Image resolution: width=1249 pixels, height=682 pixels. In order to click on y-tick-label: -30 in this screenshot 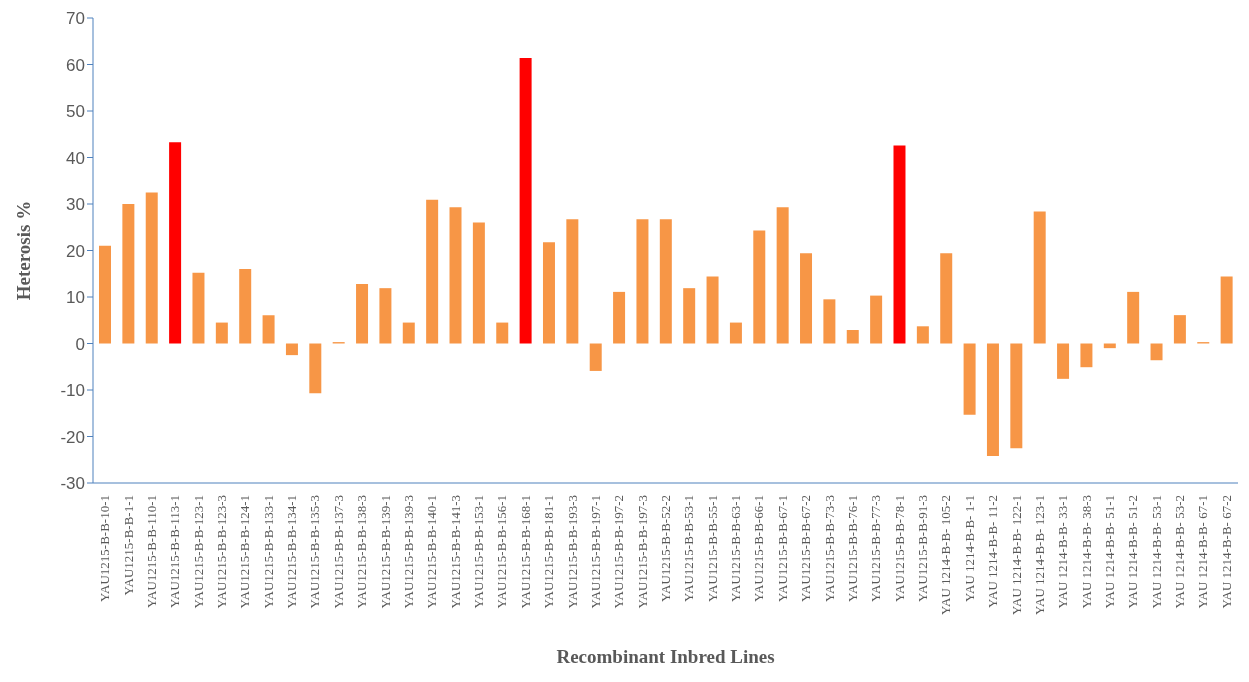, I will do `click(72, 484)`.